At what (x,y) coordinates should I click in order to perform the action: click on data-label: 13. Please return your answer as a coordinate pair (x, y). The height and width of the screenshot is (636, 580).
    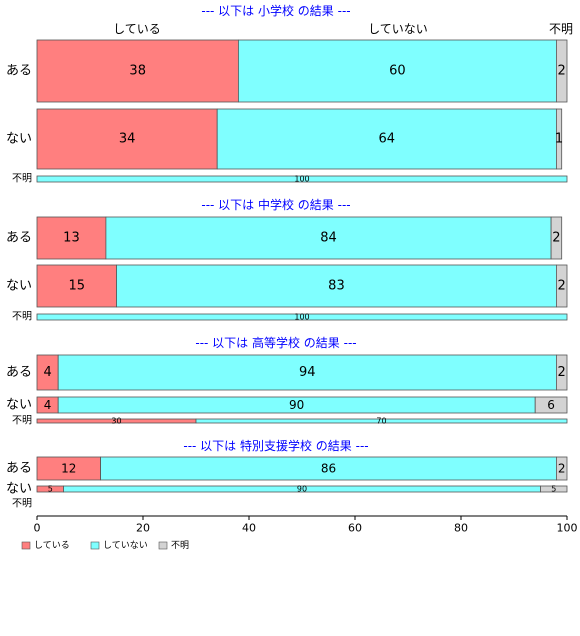
    Looking at the image, I should click on (71, 238).